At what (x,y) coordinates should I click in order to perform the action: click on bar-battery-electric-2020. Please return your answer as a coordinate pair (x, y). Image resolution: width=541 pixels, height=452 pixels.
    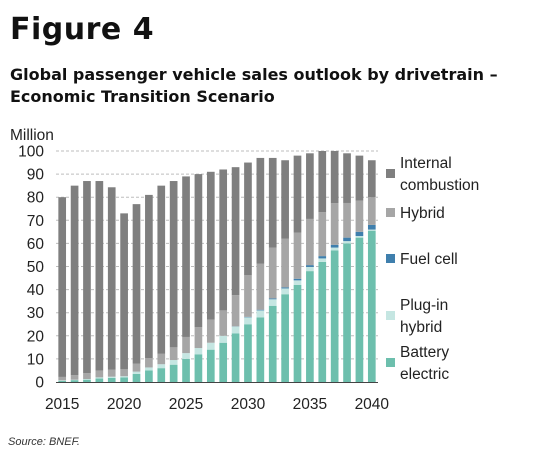
    Looking at the image, I should click on (124, 379).